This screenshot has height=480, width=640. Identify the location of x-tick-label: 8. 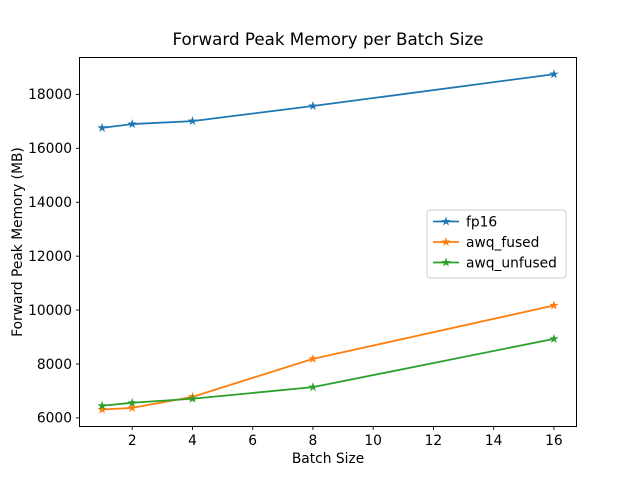
(313, 441).